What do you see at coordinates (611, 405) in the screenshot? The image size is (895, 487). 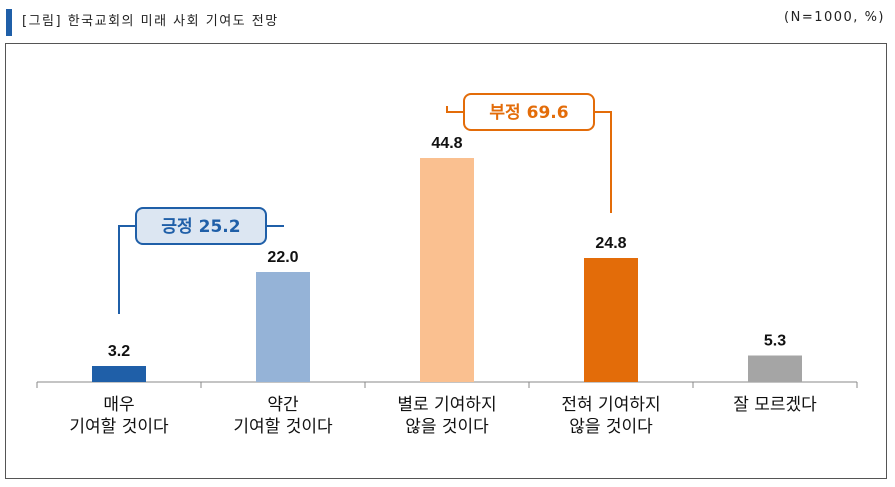 I see `category-label-line: 전혀 기여하지` at bounding box center [611, 405].